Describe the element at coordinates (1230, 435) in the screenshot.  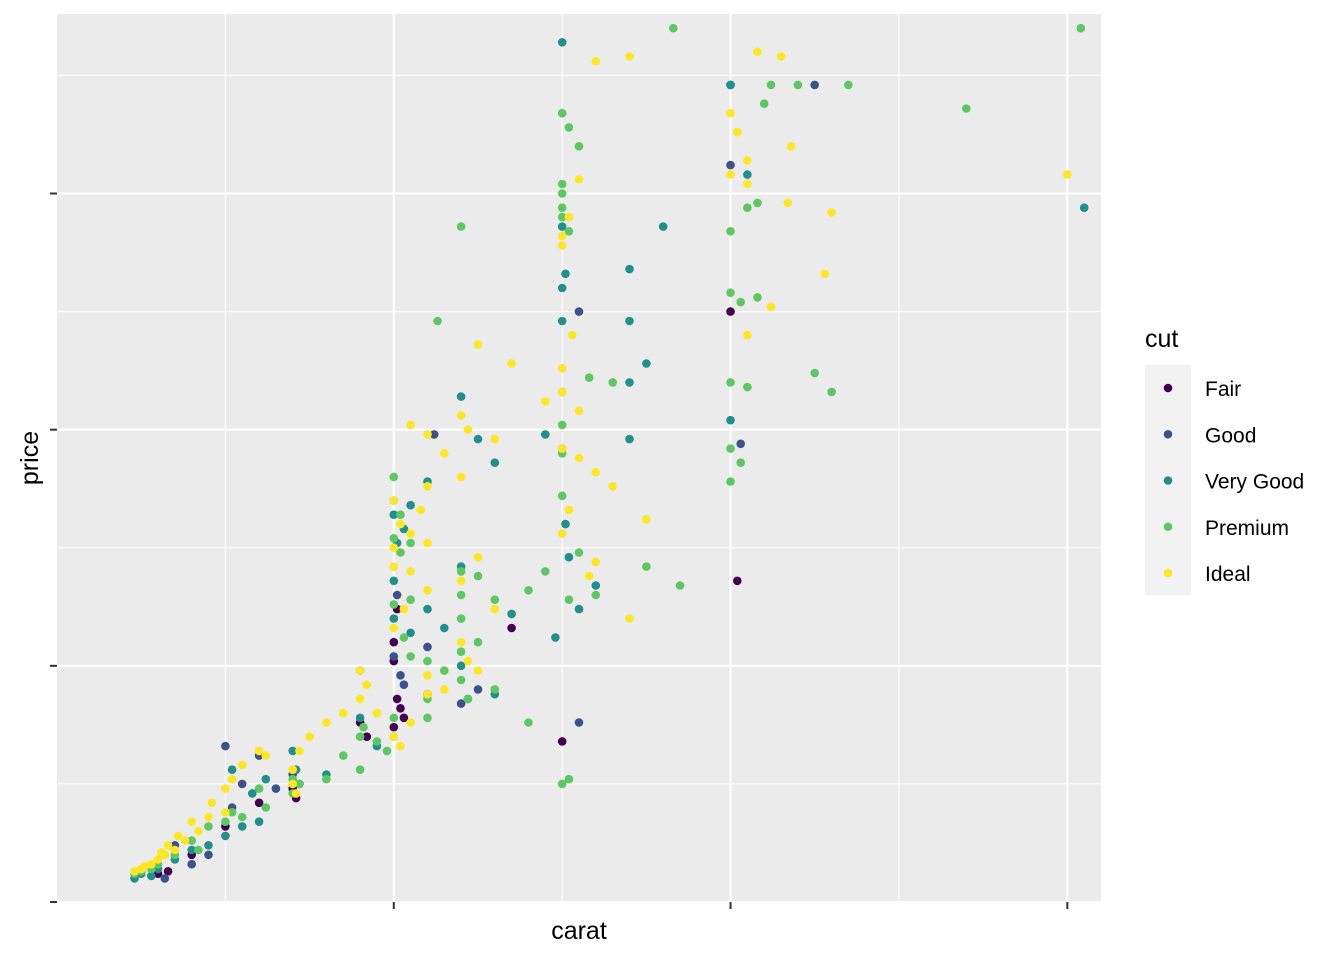
I see `legend-label-good: Good` at that location.